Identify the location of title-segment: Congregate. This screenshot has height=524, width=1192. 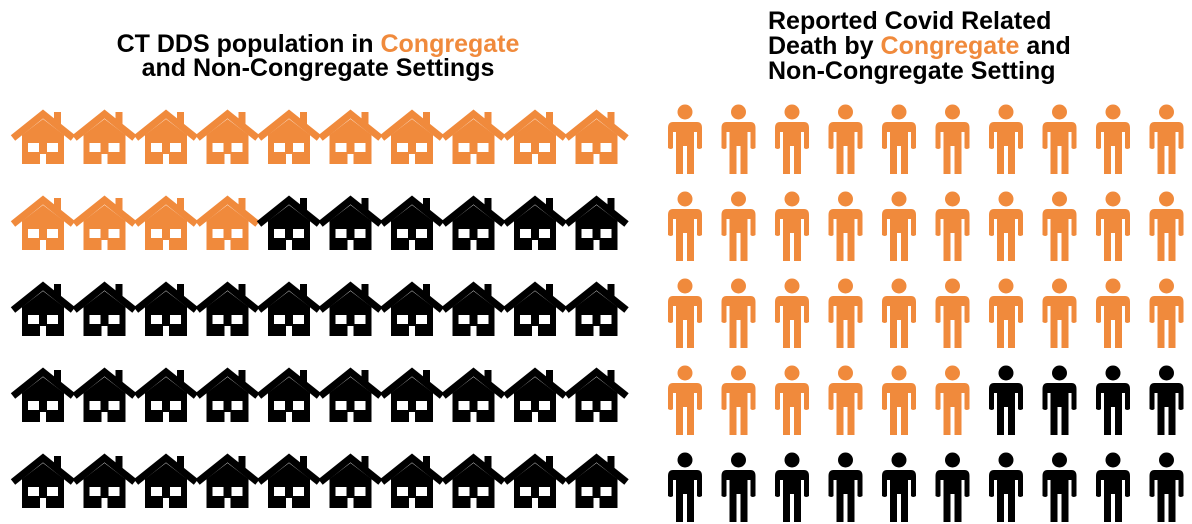
(449, 44).